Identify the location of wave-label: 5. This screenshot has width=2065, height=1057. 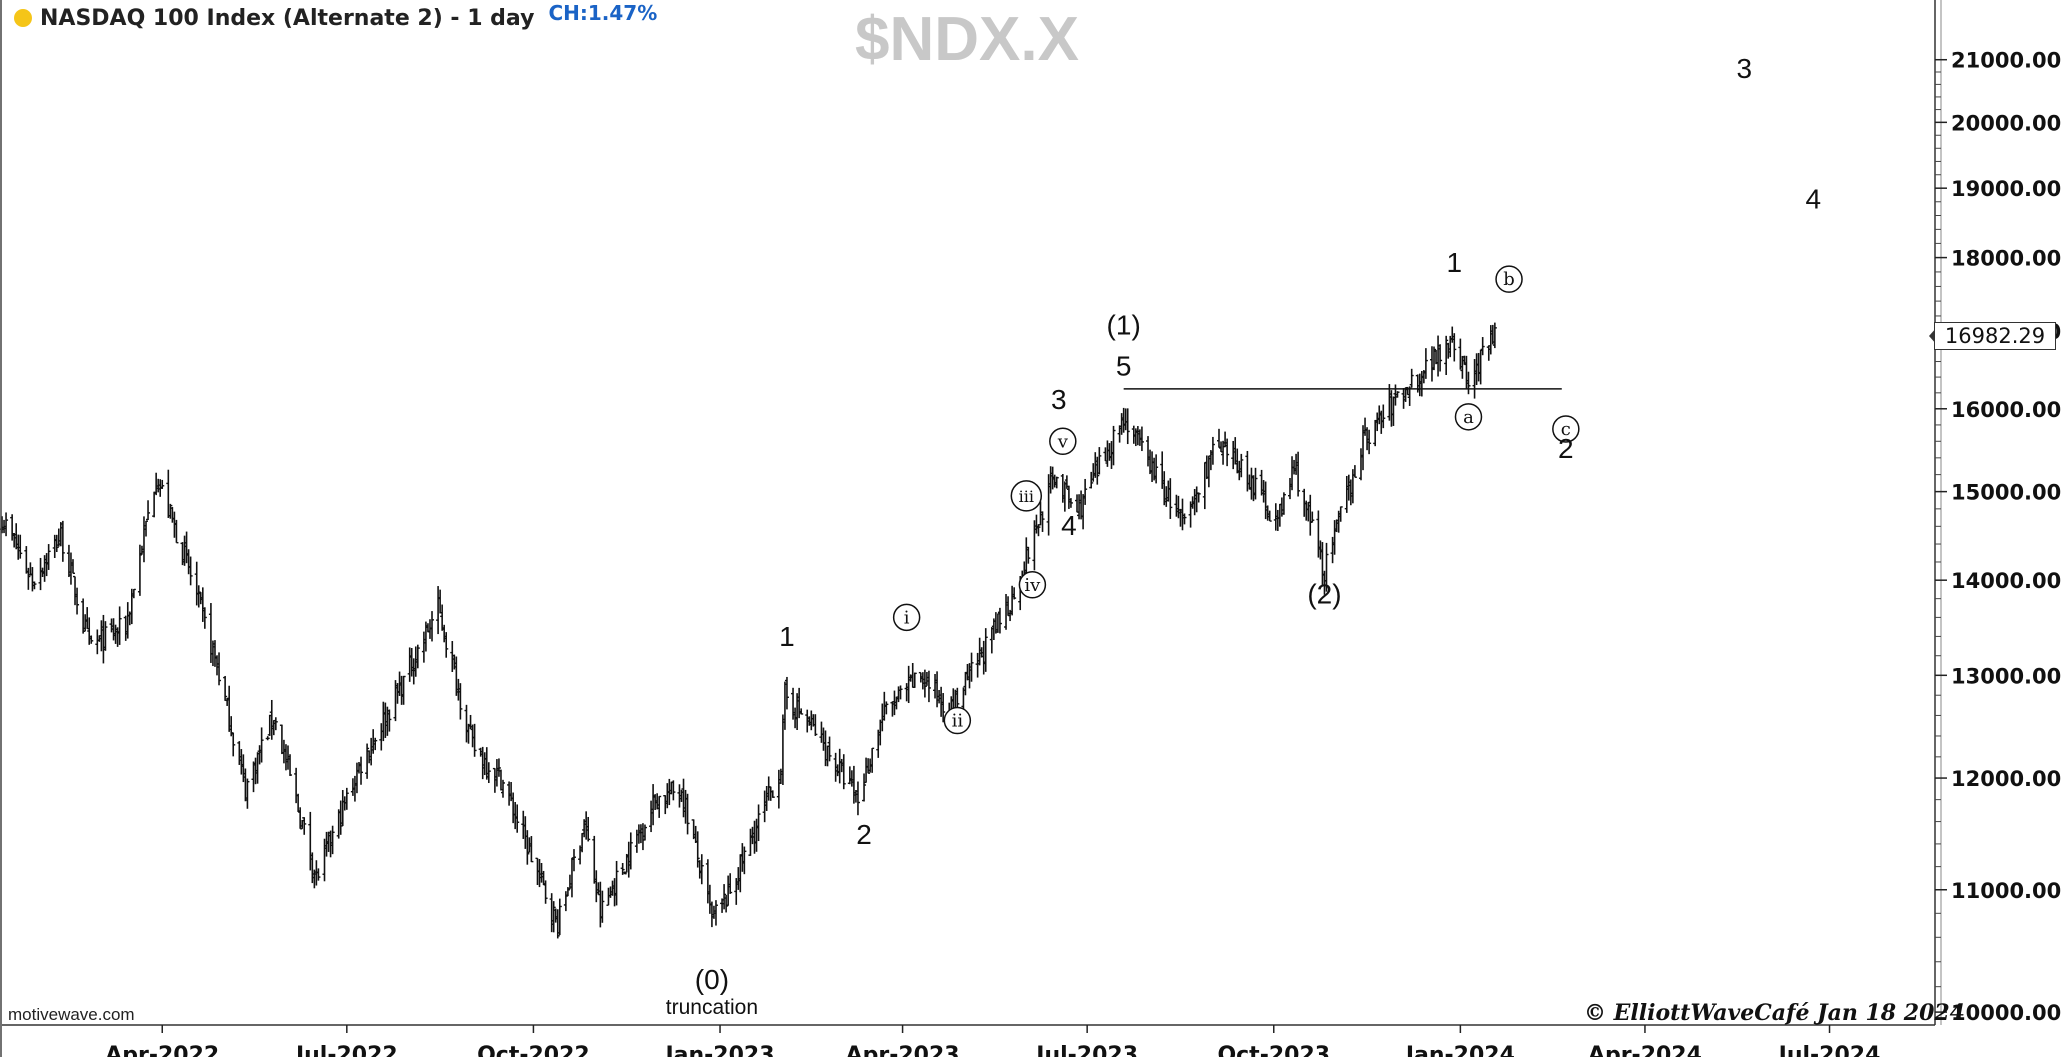
(1124, 366).